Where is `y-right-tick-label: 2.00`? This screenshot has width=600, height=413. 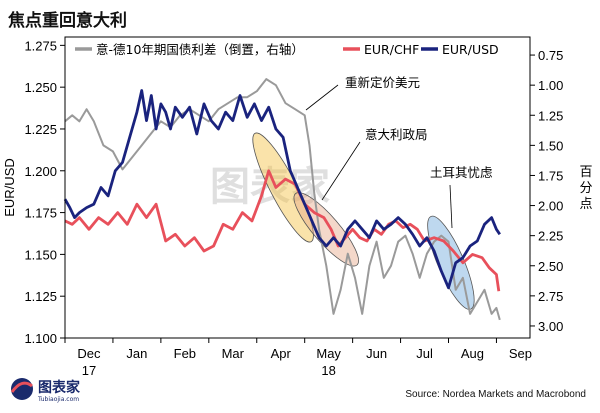
y-right-tick-label: 2.00 is located at coordinates (550, 206).